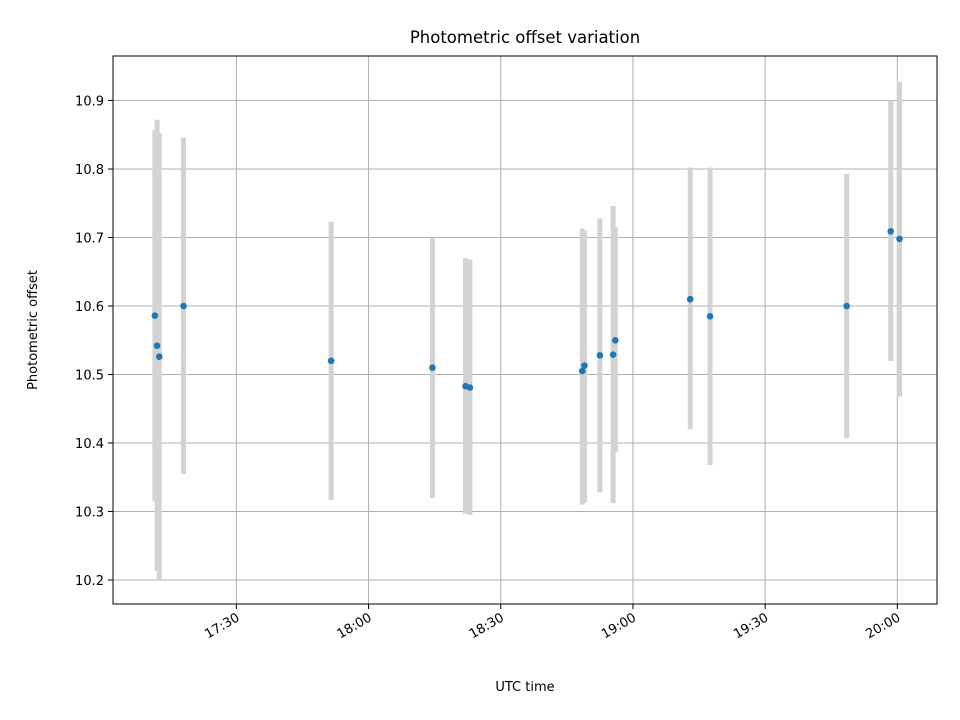  I want to click on y-axis-label: Photometric offset, so click(33, 330).